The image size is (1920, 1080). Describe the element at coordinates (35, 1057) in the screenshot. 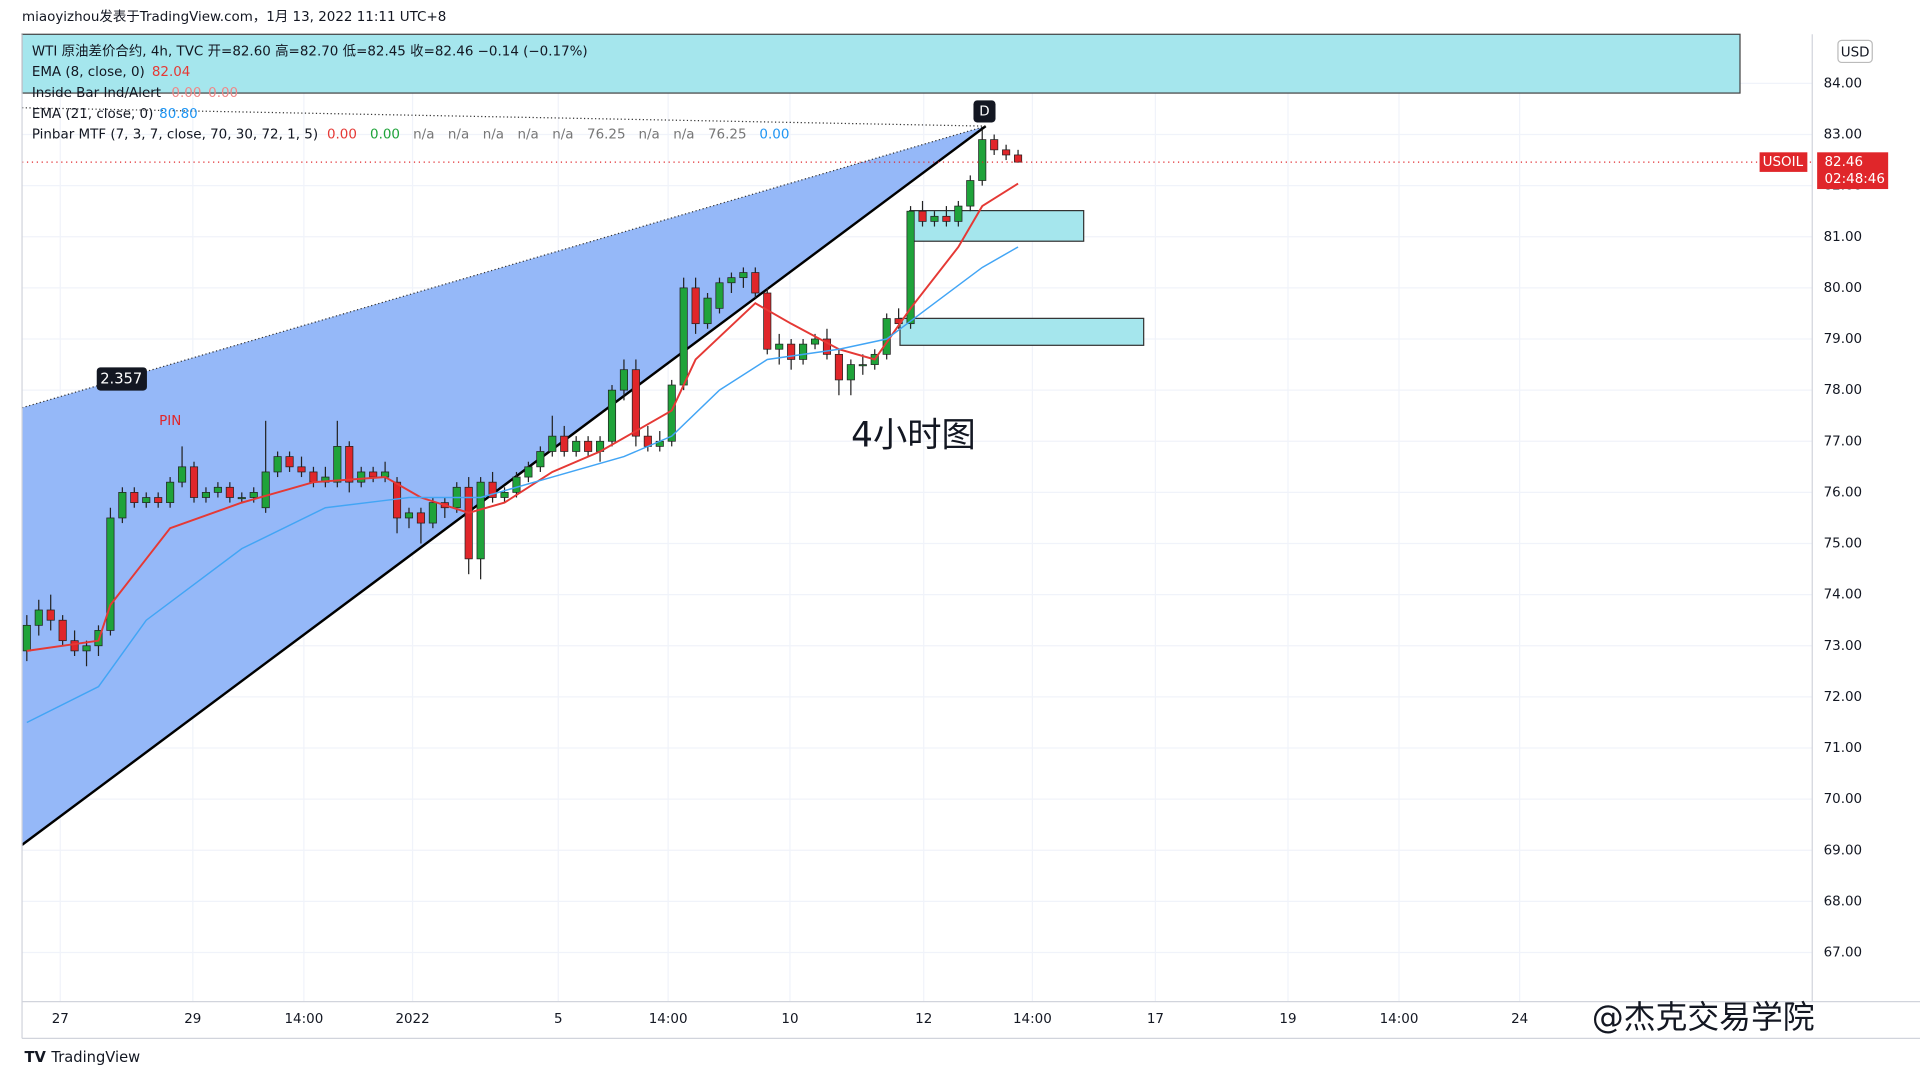

I see `logo-mark: TV` at that location.